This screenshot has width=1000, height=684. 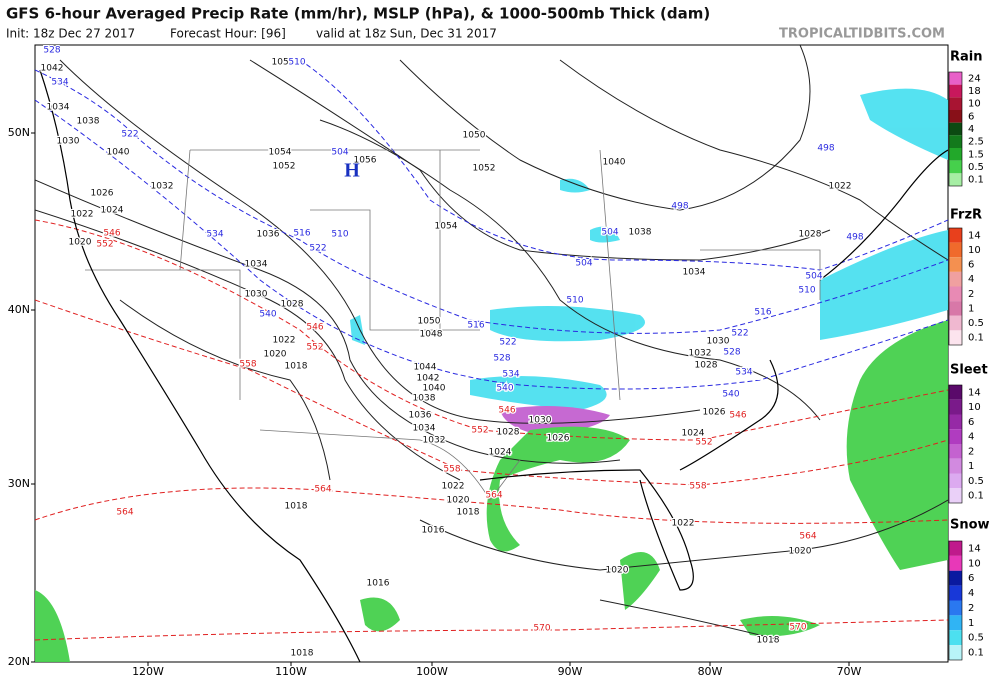 I want to click on legend-label: 10, so click(x=974, y=250).